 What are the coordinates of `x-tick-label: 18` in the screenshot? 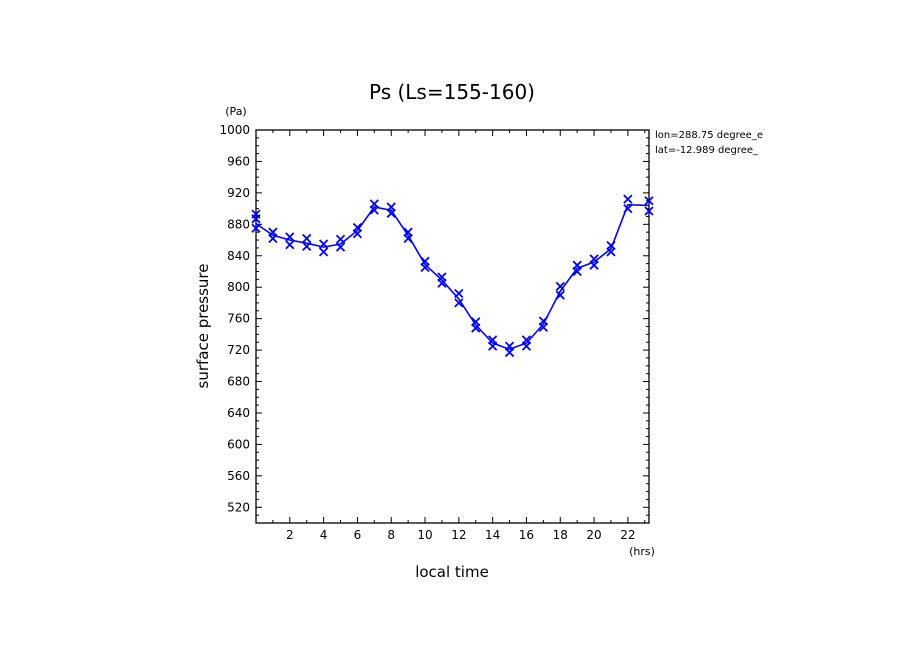 It's located at (560, 535).